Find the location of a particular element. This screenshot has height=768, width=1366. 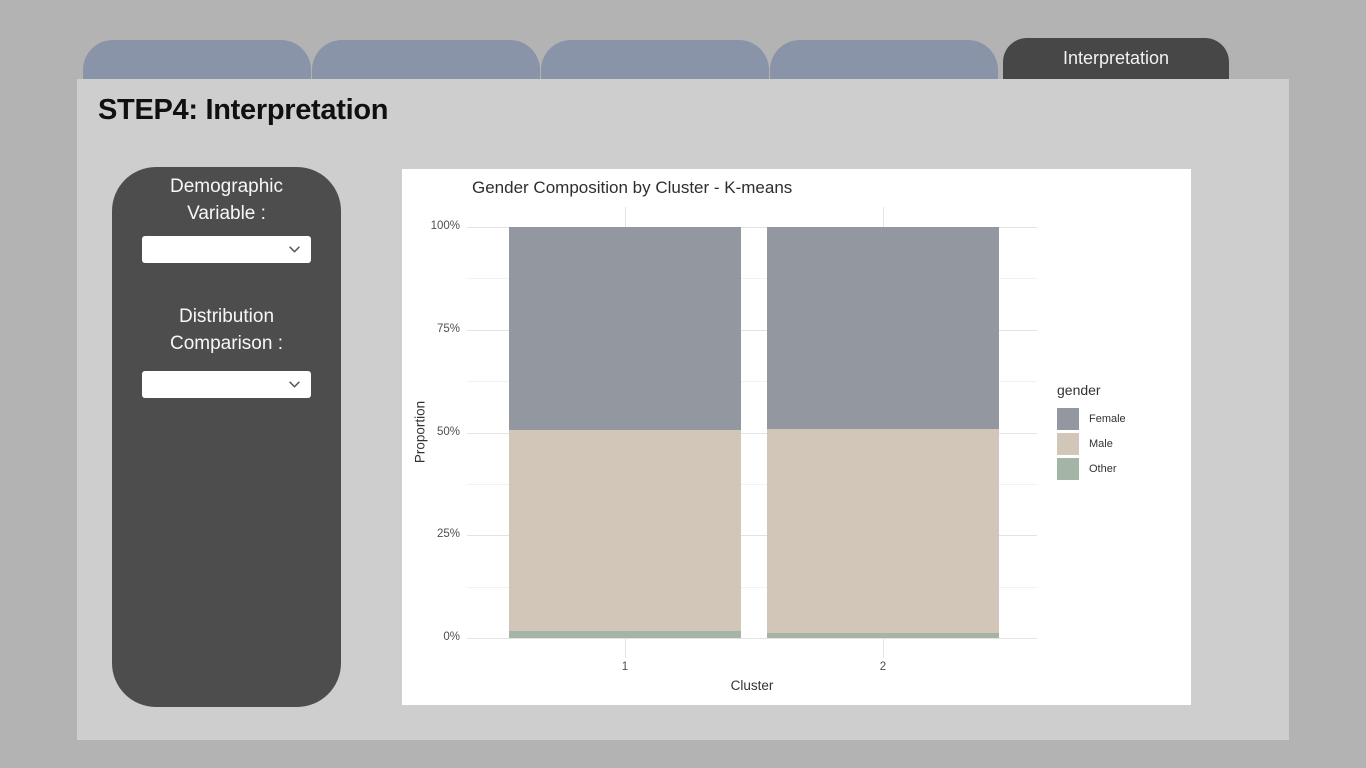

distribution-comparison-label: Distribution Comparison : is located at coordinates (226, 330).